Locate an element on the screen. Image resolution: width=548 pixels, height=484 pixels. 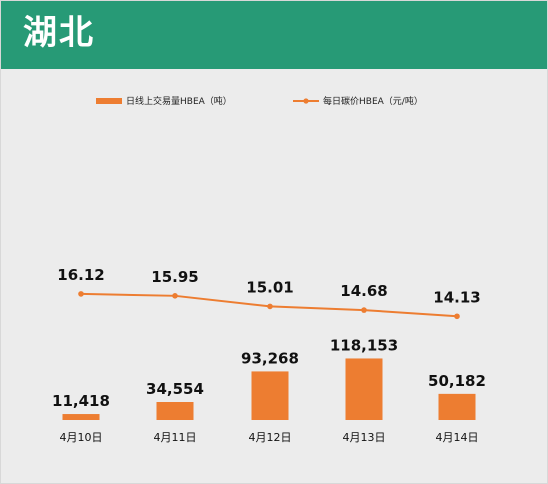
bar-value-label: 93,268 is located at coordinates (270, 358).